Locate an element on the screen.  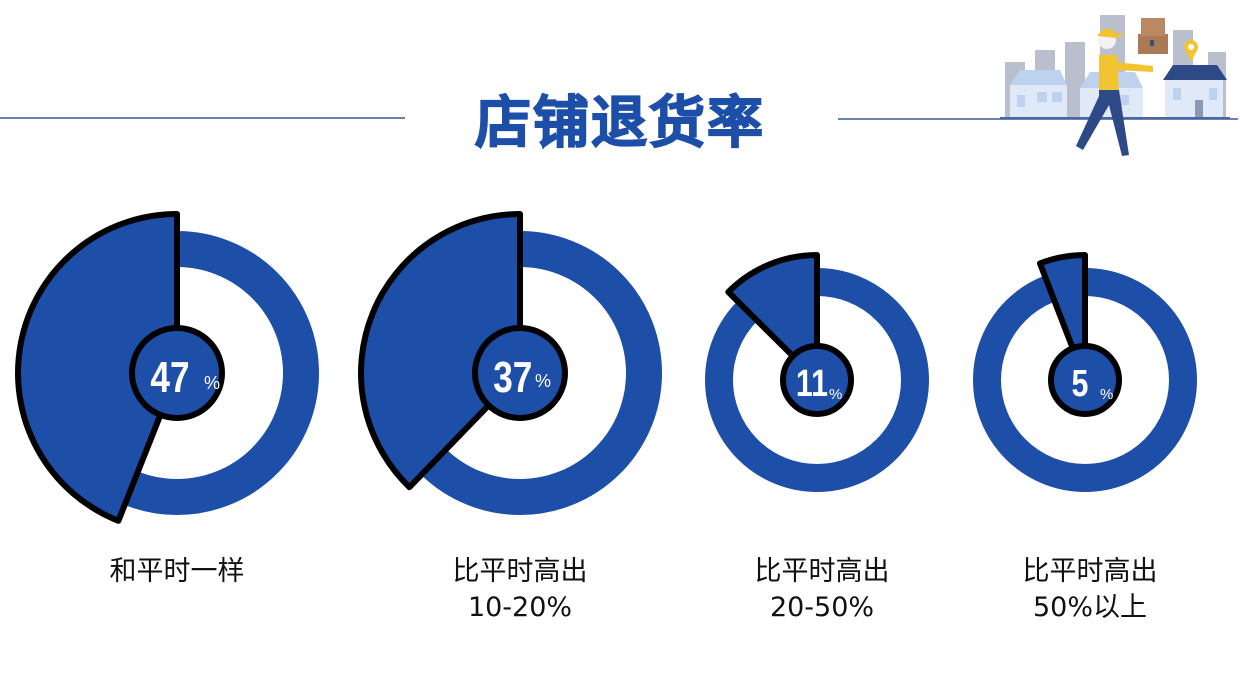
delivery-courier-icon is located at coordinates (1115, 85).